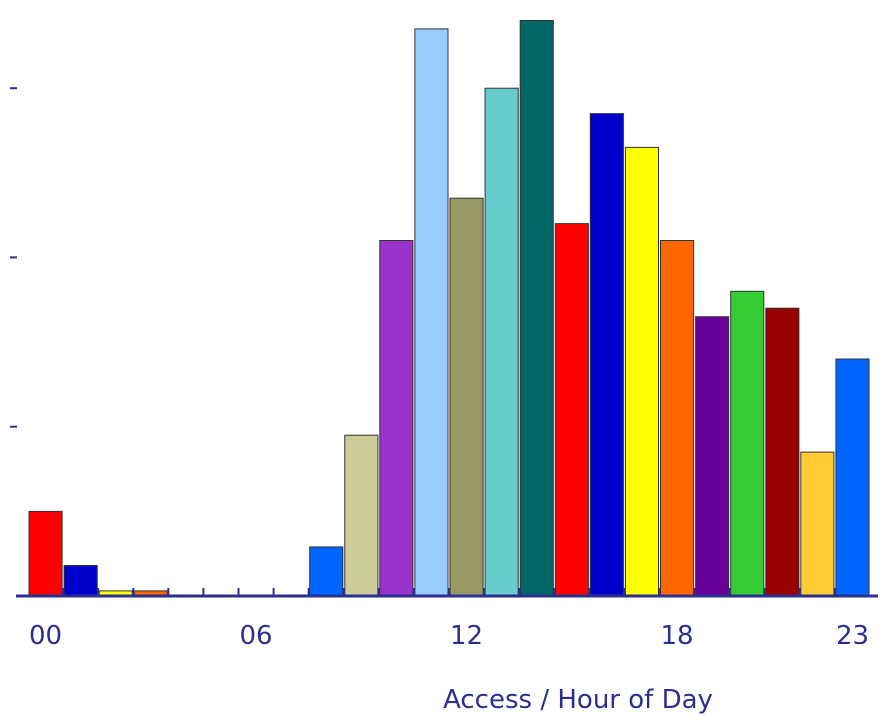  What do you see at coordinates (852, 636) in the screenshot?
I see `x-tick-label: 23` at bounding box center [852, 636].